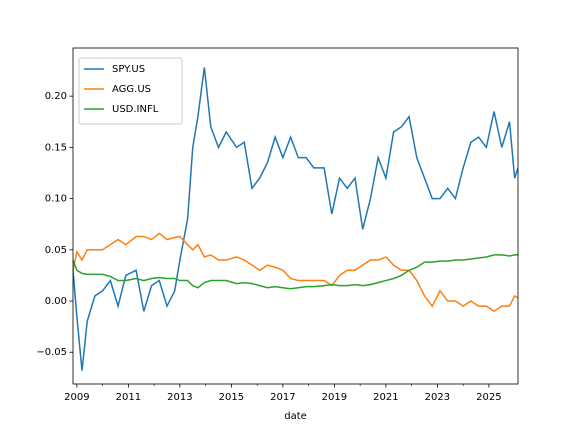  Describe the element at coordinates (56, 96) in the screenshot. I see `y-tick-label: 0.20` at that location.